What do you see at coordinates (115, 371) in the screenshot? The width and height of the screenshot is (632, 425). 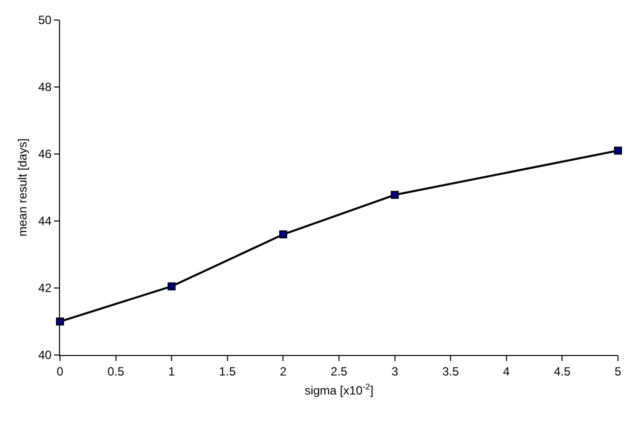 I see `x-tick-label: 0.5` at bounding box center [115, 371].